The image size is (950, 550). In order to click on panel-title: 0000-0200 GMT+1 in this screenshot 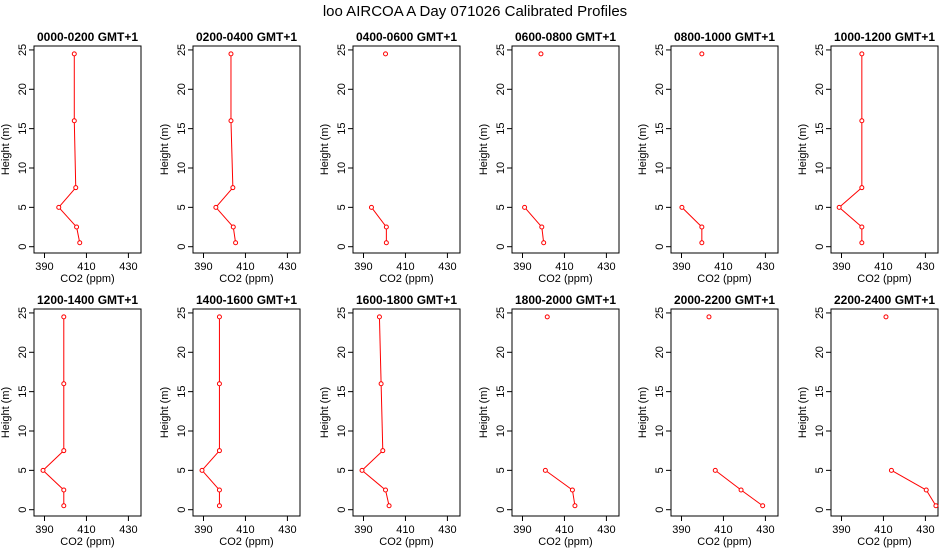, I will do `click(87, 37)`.